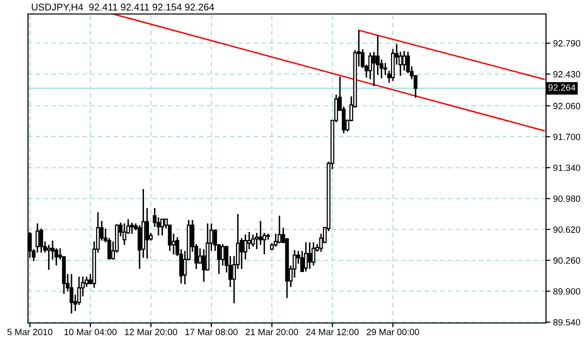  Describe the element at coordinates (562, 87) in the screenshot. I see `ref-line-label: 92.264` at that location.